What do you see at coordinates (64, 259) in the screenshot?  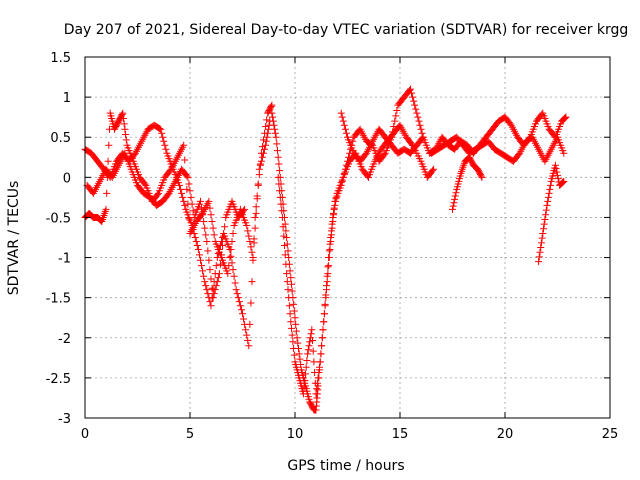 I see `y-tick-label: -1` at bounding box center [64, 259].